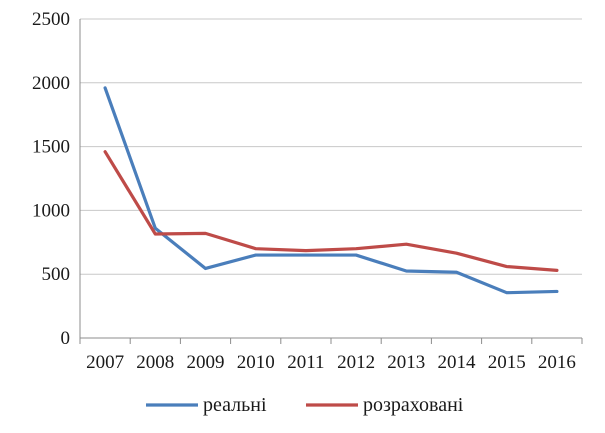  What do you see at coordinates (413, 405) in the screenshot?
I see `legend-label-1: розраховані` at bounding box center [413, 405].